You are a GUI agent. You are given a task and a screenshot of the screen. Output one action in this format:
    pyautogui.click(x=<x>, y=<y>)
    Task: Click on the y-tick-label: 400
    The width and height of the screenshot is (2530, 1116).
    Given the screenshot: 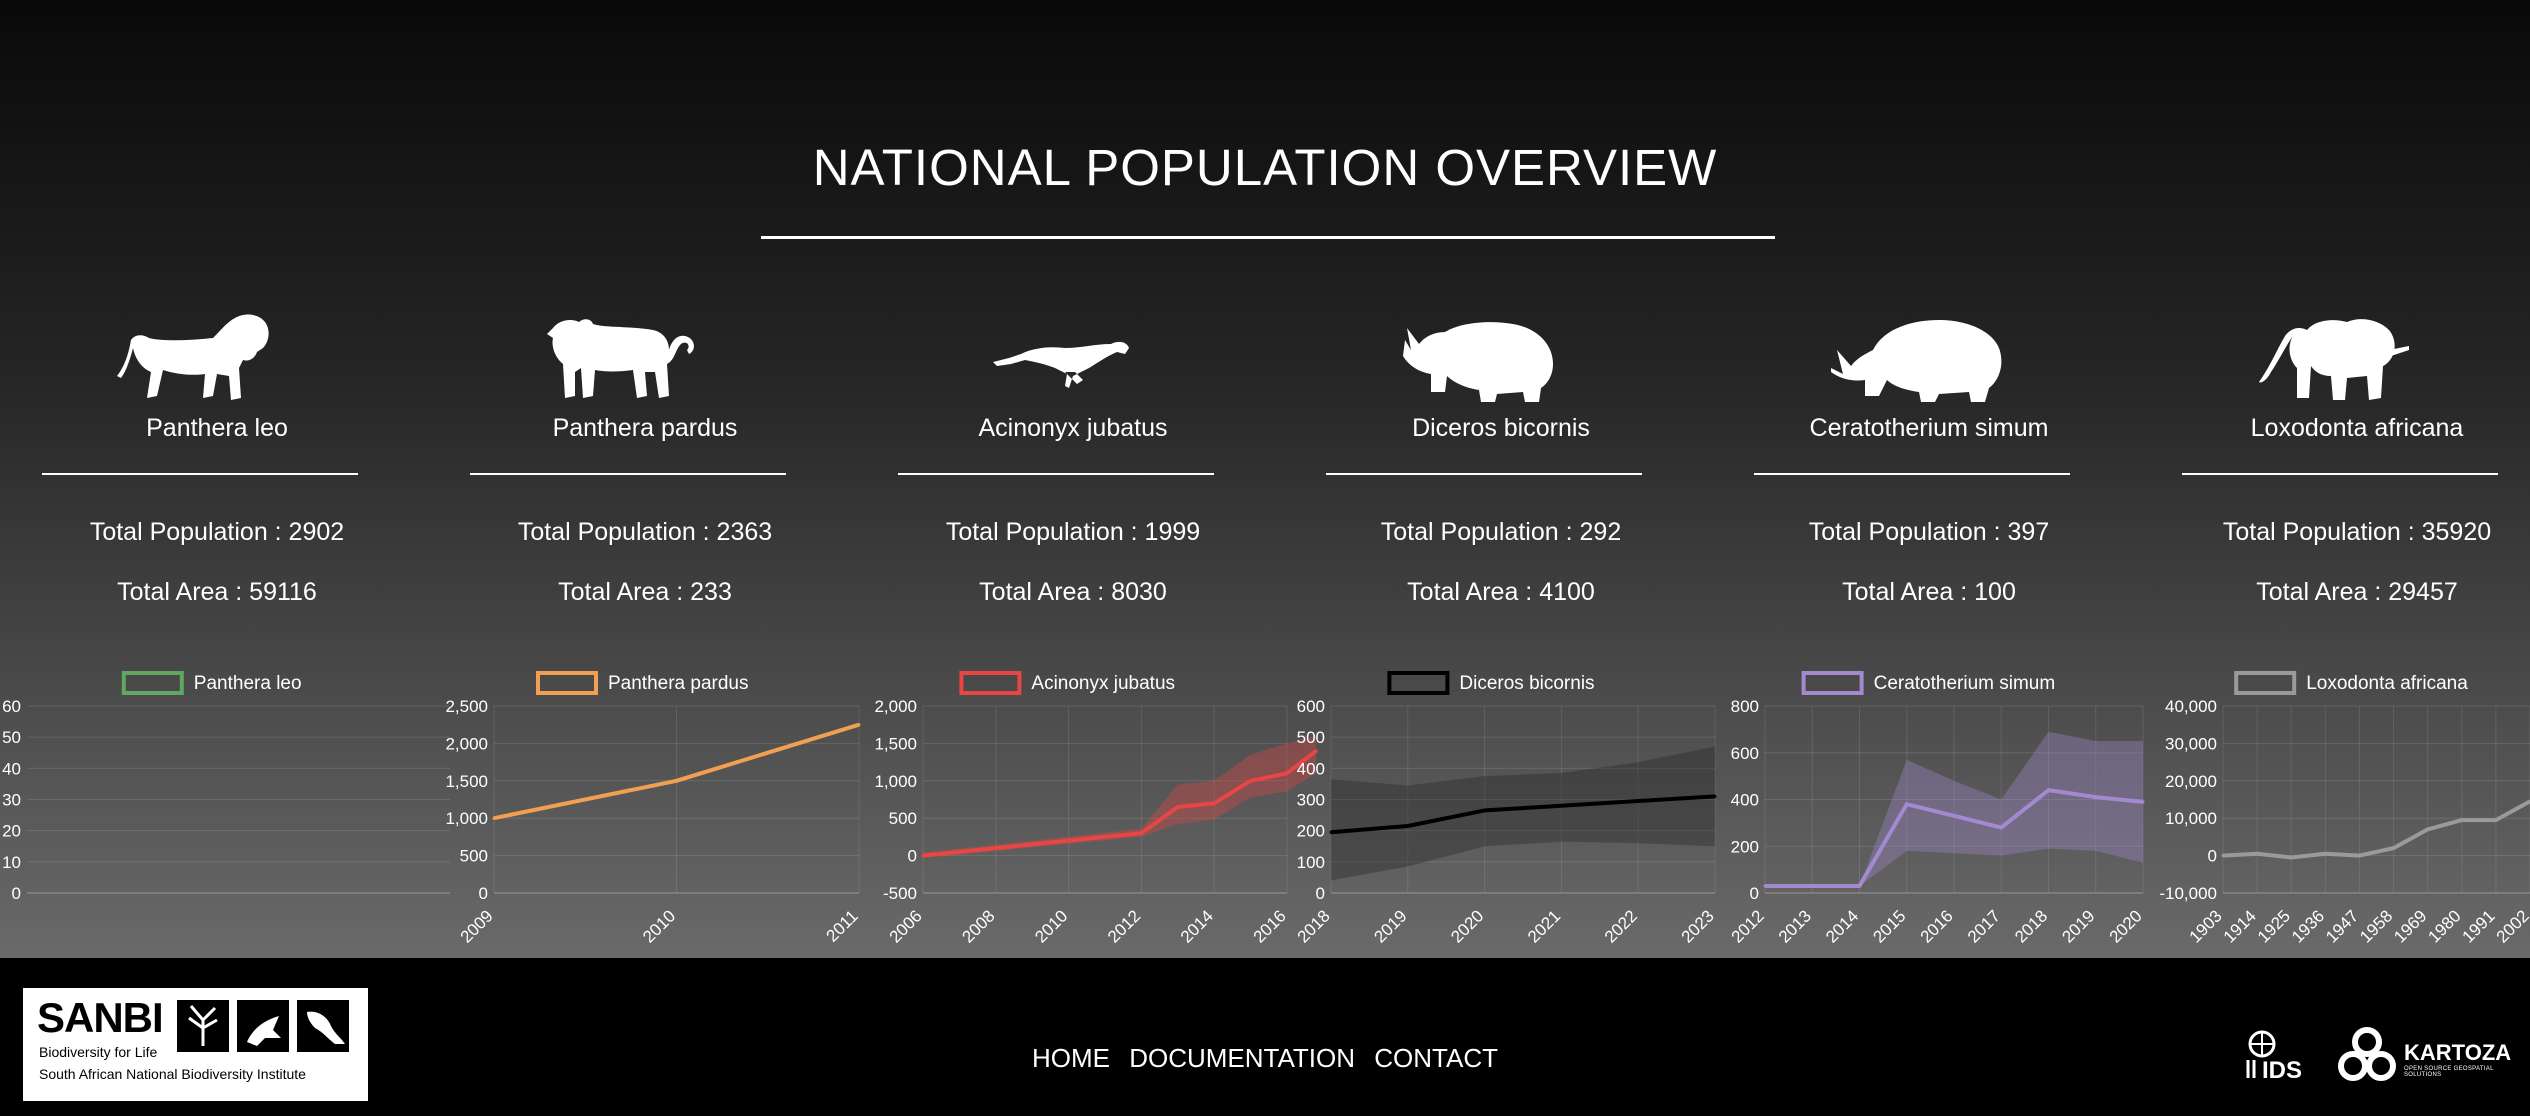 What is the action you would take?
    pyautogui.click(x=1745, y=800)
    